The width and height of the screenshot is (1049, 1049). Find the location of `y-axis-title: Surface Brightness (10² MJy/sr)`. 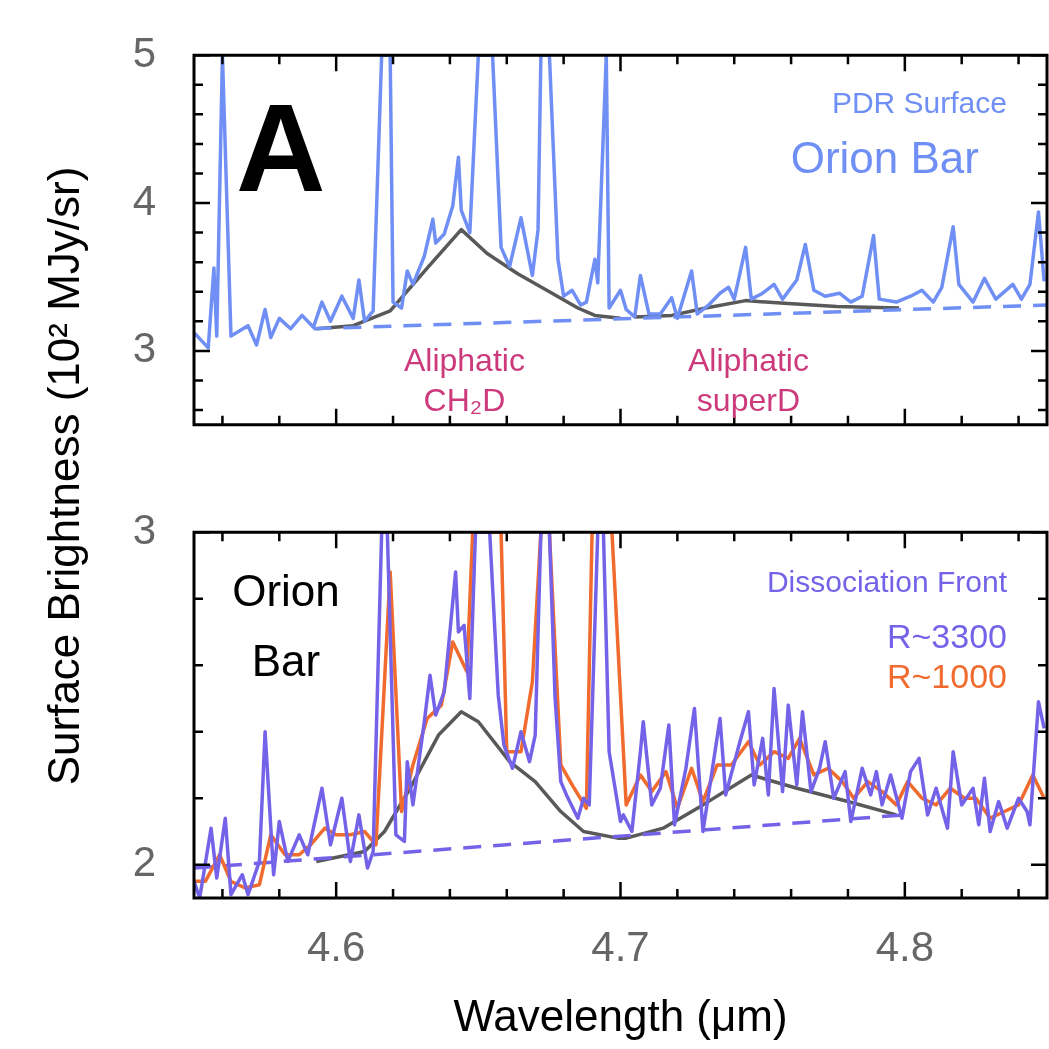

y-axis-title: Surface Brightness (10² MJy/sr) is located at coordinates (64, 476).